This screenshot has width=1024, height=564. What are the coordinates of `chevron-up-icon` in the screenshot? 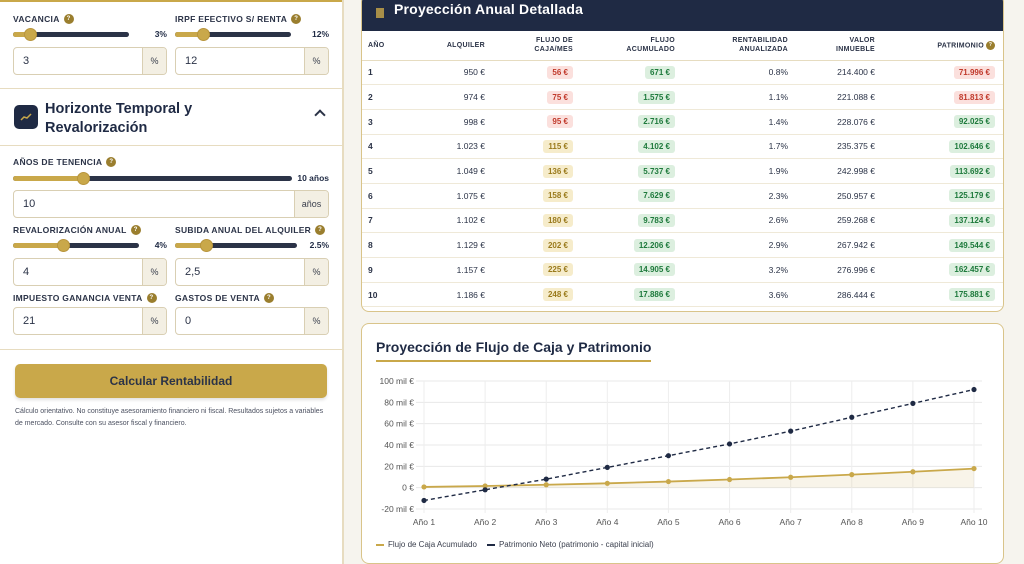 It's located at (320, 115).